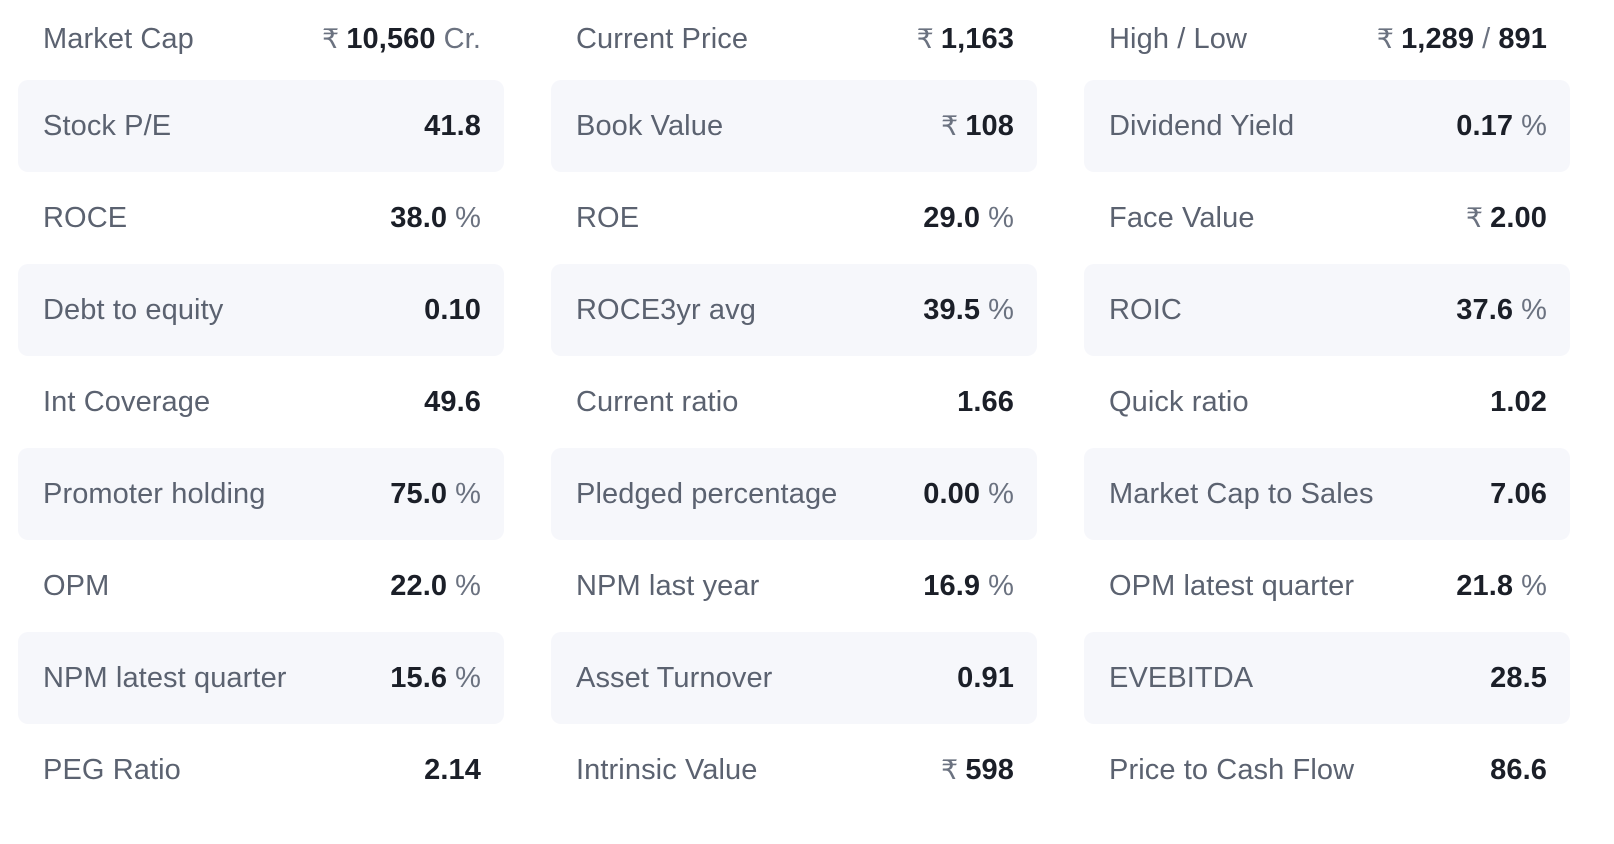 Image resolution: width=1614 pixels, height=844 pixels. What do you see at coordinates (1327, 126) in the screenshot?
I see `ratio-row: Dividend Yield 0.17%` at bounding box center [1327, 126].